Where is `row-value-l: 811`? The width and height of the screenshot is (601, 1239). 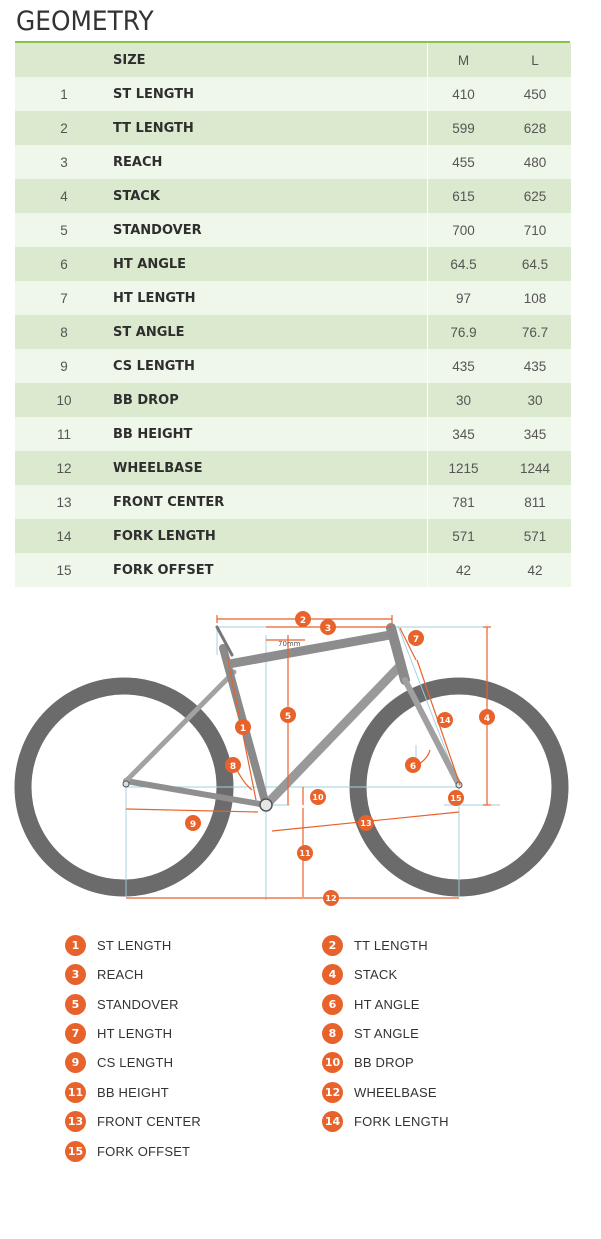 row-value-l: 811 is located at coordinates (535, 502).